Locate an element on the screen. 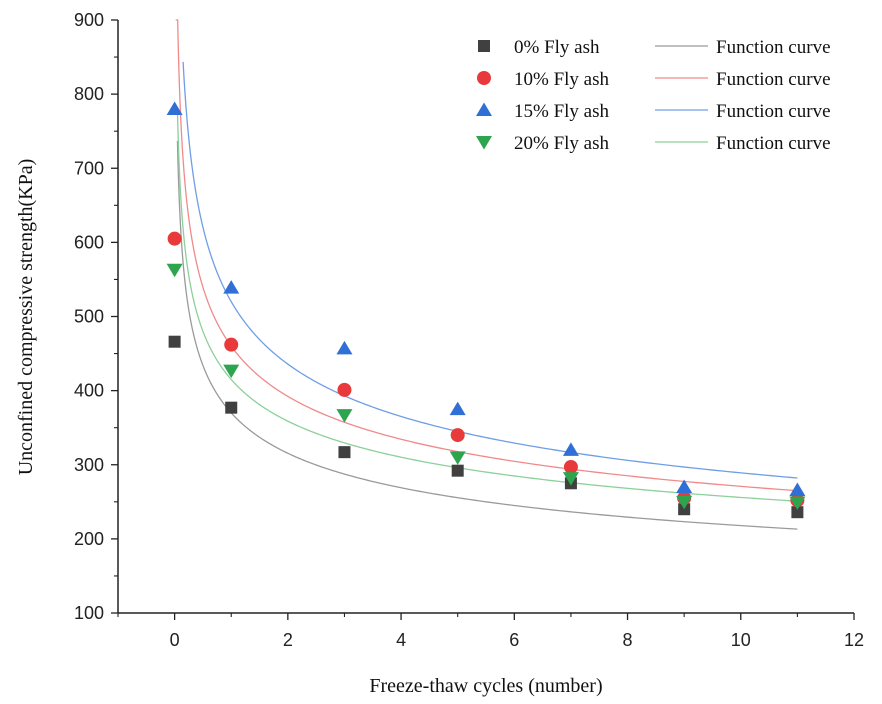  legend-label-3: 20% Fly ash is located at coordinates (562, 143).